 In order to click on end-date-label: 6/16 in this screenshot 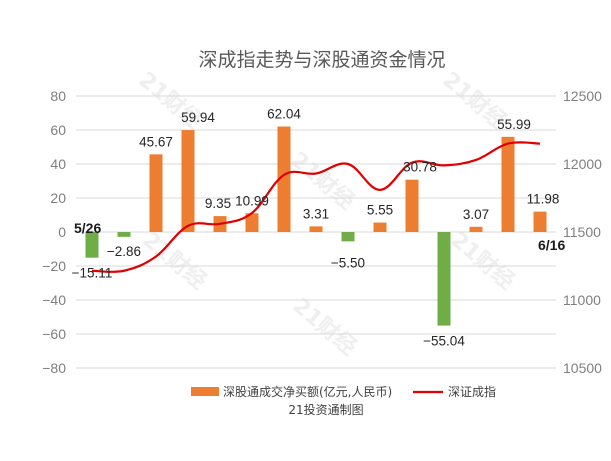, I will do `click(551, 245)`.